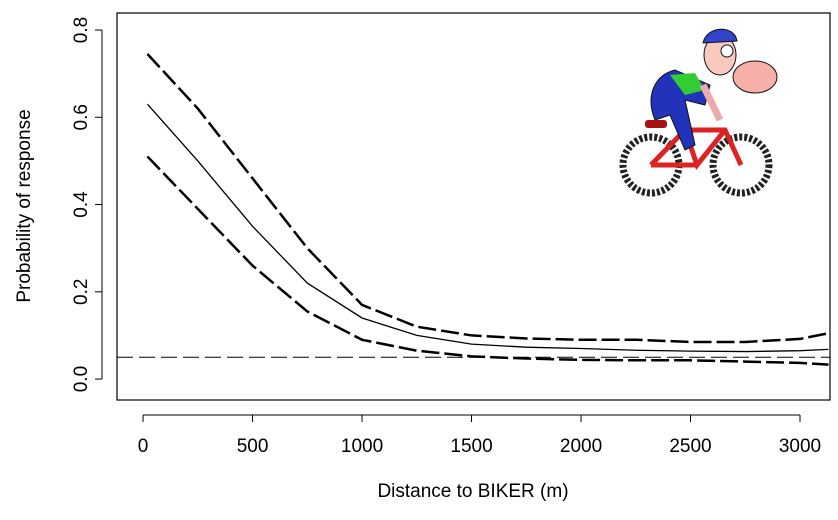 Image resolution: width=838 pixels, height=520 pixels. I want to click on x-tick-label: 0, so click(143, 446).